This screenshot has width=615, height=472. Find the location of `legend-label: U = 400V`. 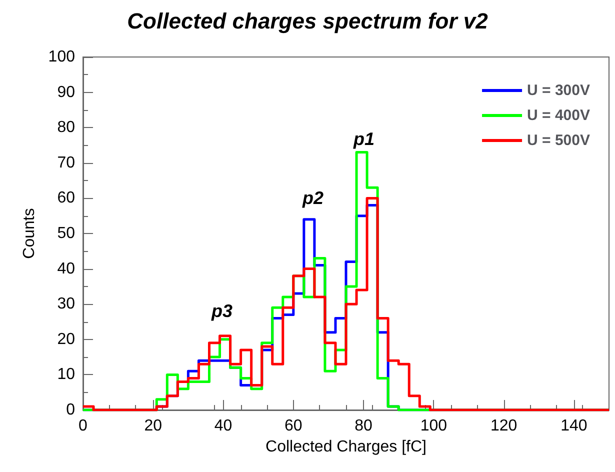

legend-label: U = 400V is located at coordinates (558, 115).